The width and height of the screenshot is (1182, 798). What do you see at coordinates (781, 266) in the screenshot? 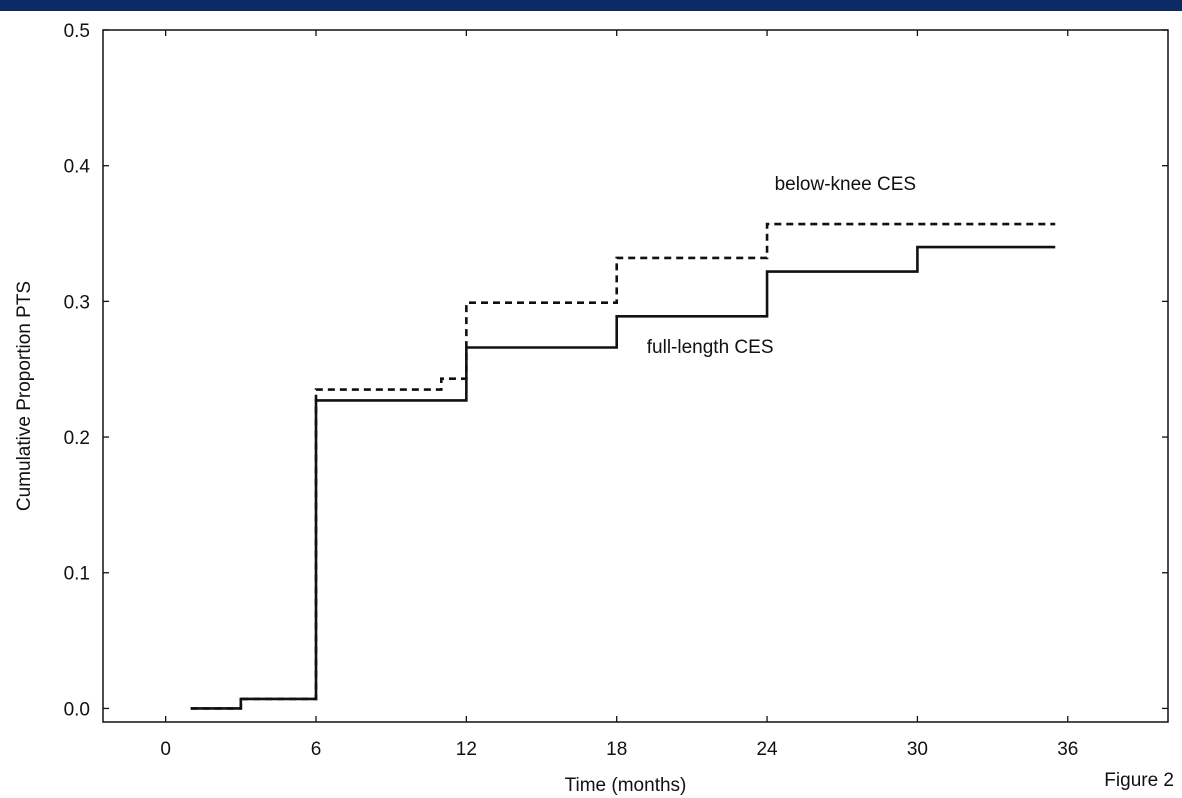
I see `annotations: below-knee CES full-length CES` at bounding box center [781, 266].